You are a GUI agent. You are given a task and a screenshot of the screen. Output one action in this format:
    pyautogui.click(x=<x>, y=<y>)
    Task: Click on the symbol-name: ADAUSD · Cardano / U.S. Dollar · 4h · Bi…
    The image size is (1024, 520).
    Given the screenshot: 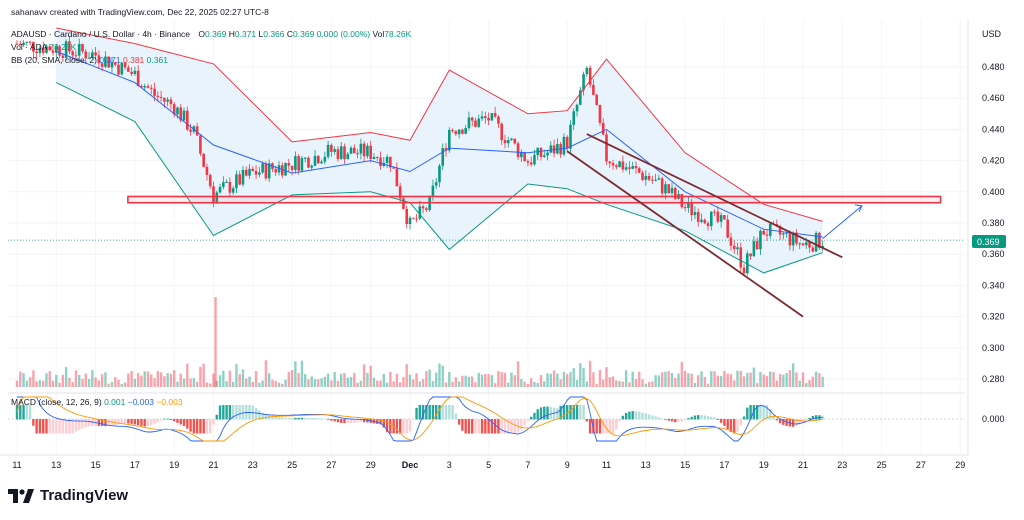 What is the action you would take?
    pyautogui.click(x=101, y=34)
    